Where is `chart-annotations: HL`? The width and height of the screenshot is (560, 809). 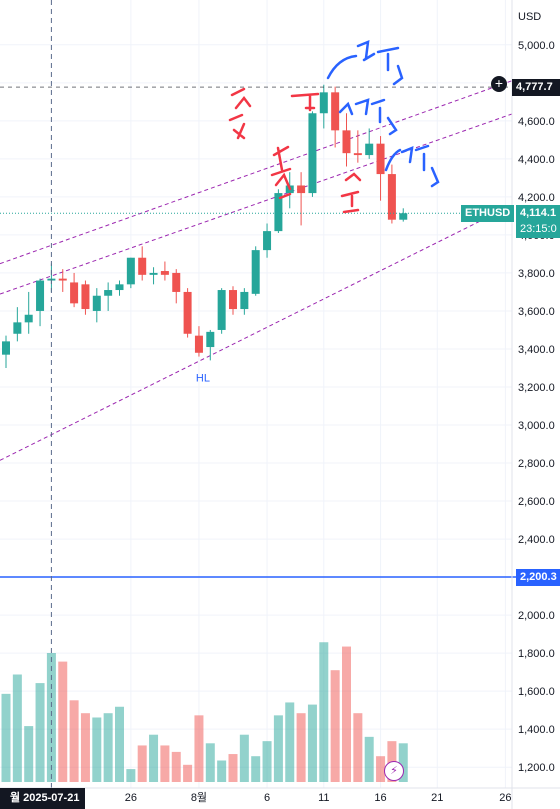
chart-annotations: HL is located at coordinates (203, 378).